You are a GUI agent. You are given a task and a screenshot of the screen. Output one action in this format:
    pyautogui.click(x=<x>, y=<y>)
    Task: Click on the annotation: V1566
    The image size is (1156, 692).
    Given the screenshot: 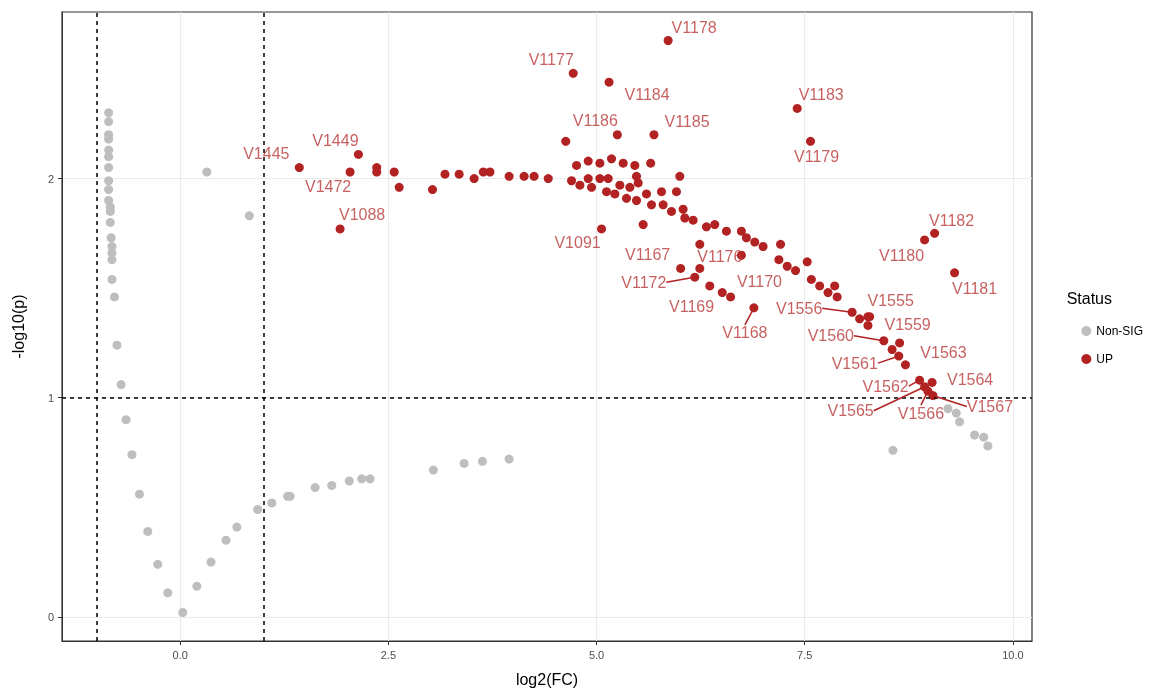 What is the action you would take?
    pyautogui.click(x=921, y=413)
    